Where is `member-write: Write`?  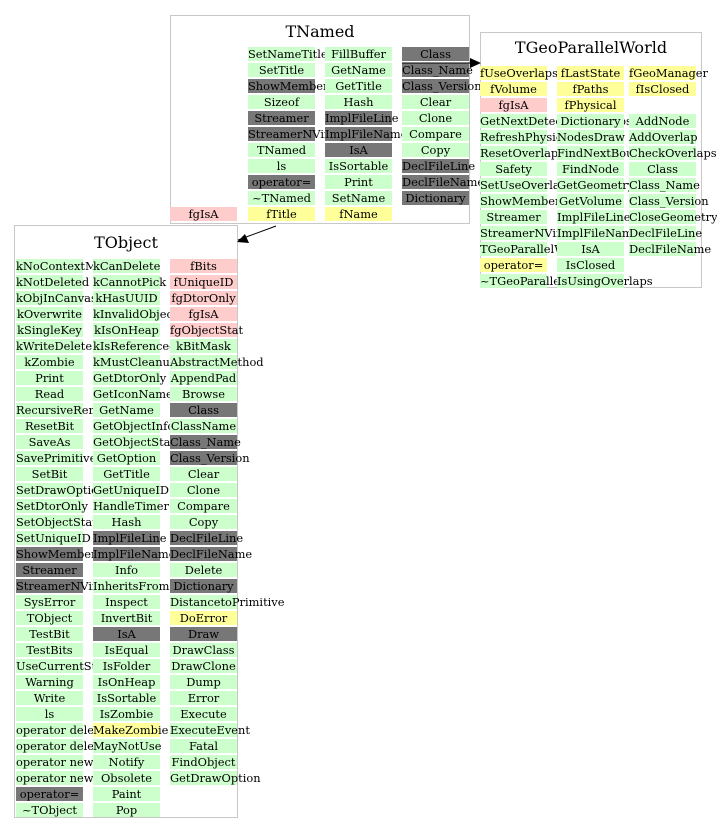
member-write: Write is located at coordinates (49, 698).